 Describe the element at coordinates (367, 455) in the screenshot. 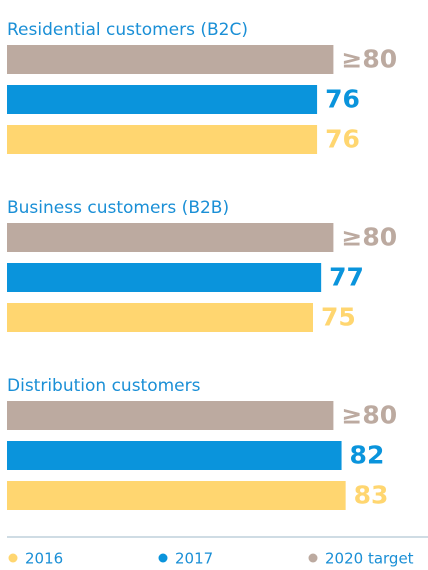

I see `value-label: 82` at that location.